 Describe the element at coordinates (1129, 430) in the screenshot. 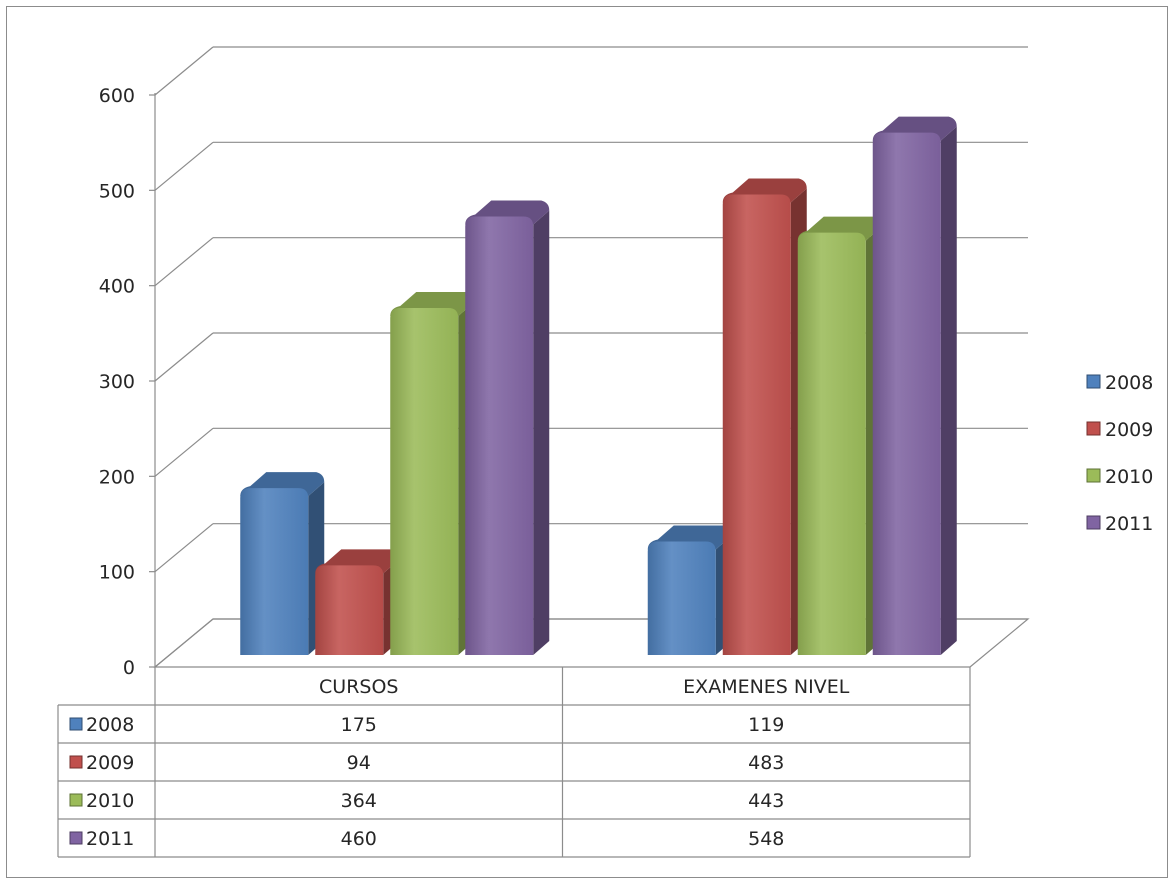

I see `legend-label: 2009` at that location.